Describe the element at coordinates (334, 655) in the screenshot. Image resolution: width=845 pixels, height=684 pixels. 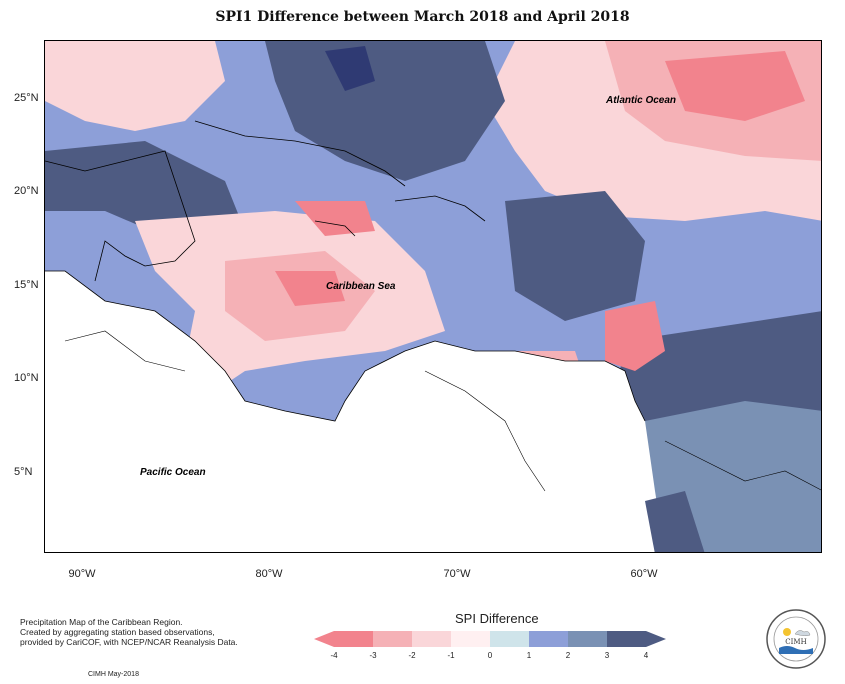
I see `legend-tick-label: -4` at that location.